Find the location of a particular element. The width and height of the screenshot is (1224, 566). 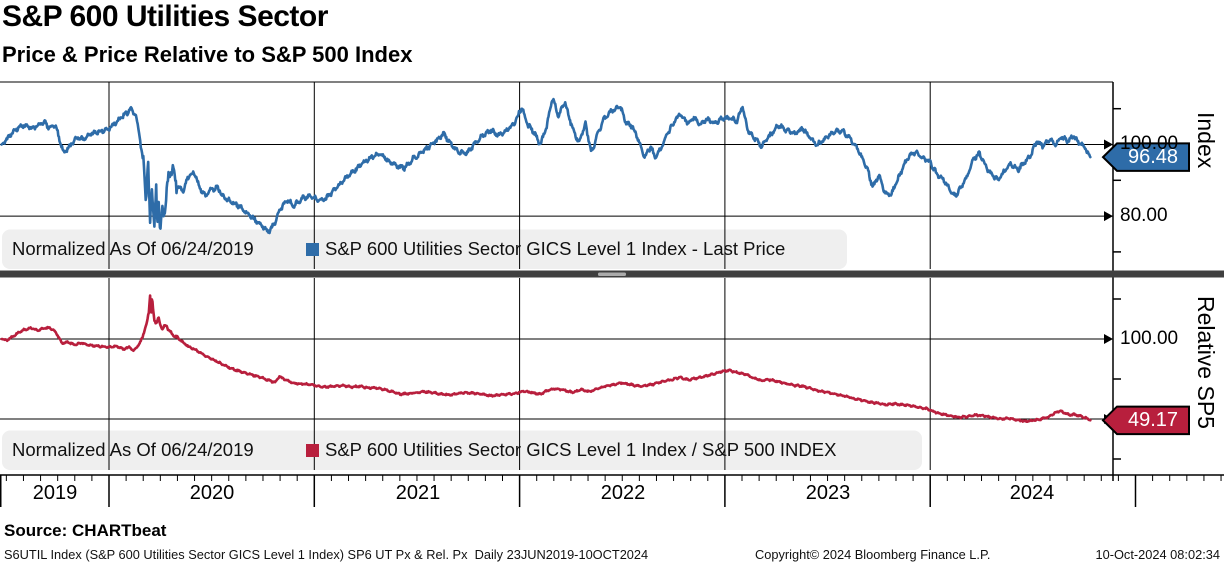

footer-copyright: Copyright© 2024 Bloomberg Finance L.P. is located at coordinates (873, 554).